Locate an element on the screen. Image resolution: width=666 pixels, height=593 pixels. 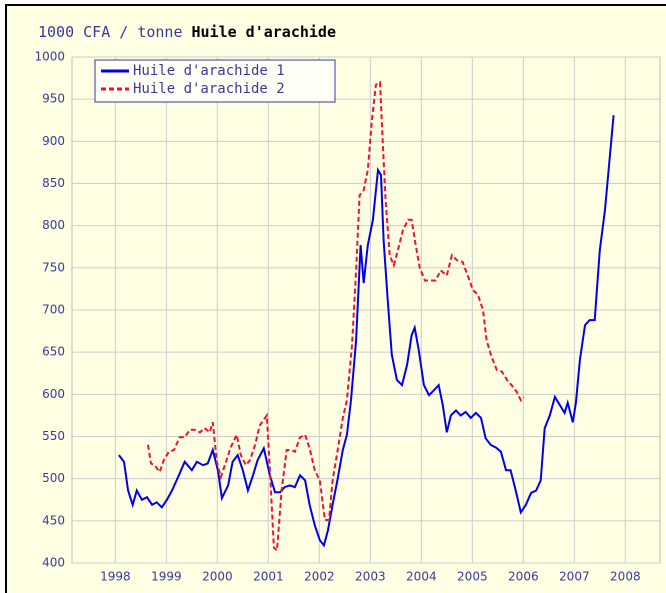
y-tick-label: 600 is located at coordinates (53, 394).